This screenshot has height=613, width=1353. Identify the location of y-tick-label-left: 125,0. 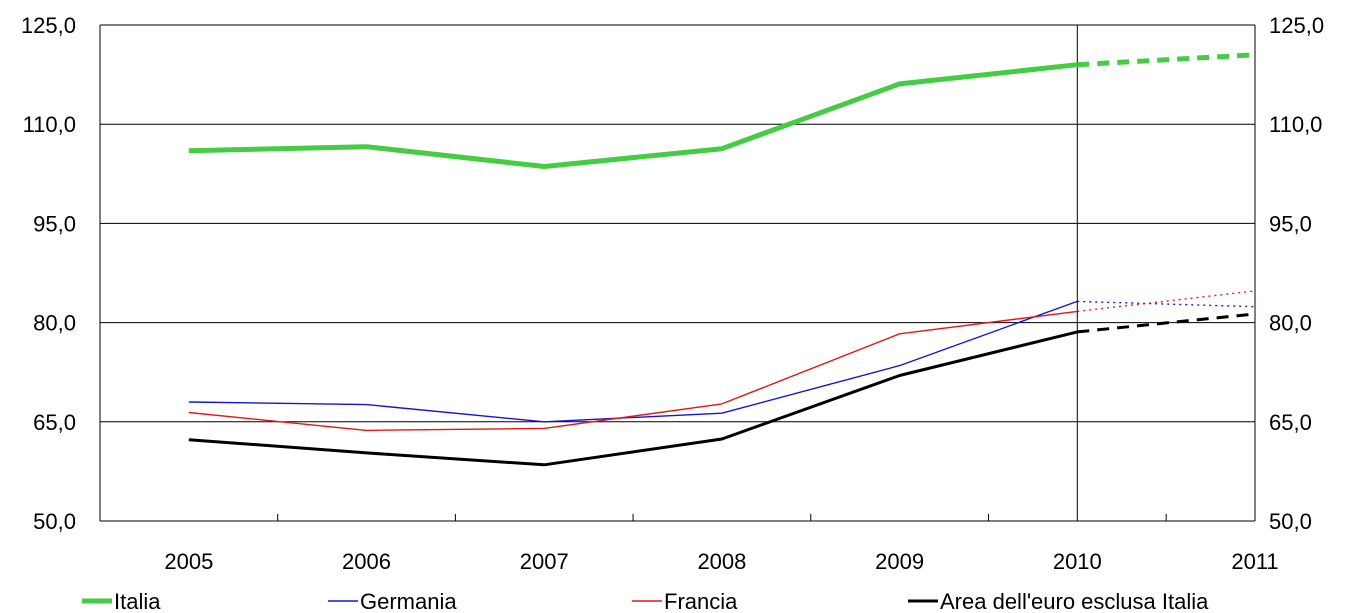
(48, 25).